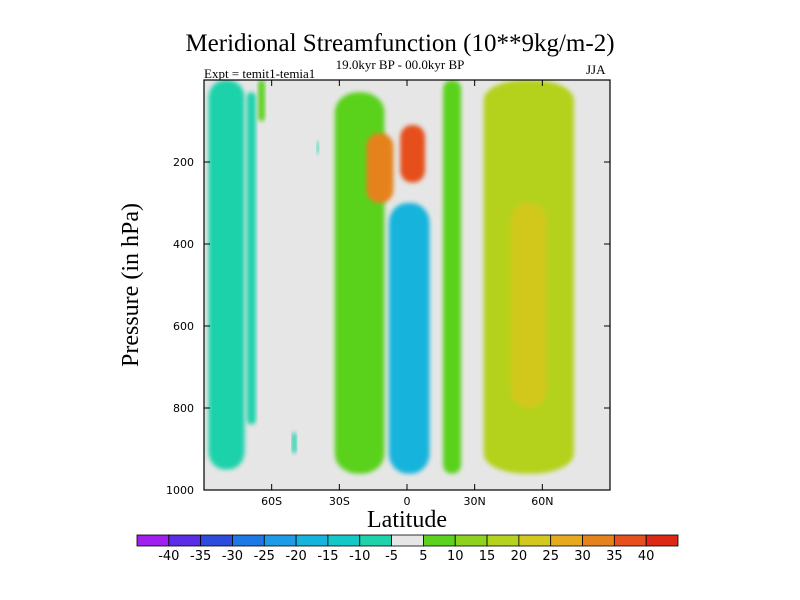  Describe the element at coordinates (232, 556) in the screenshot. I see `colorbar-label: -30` at that location.